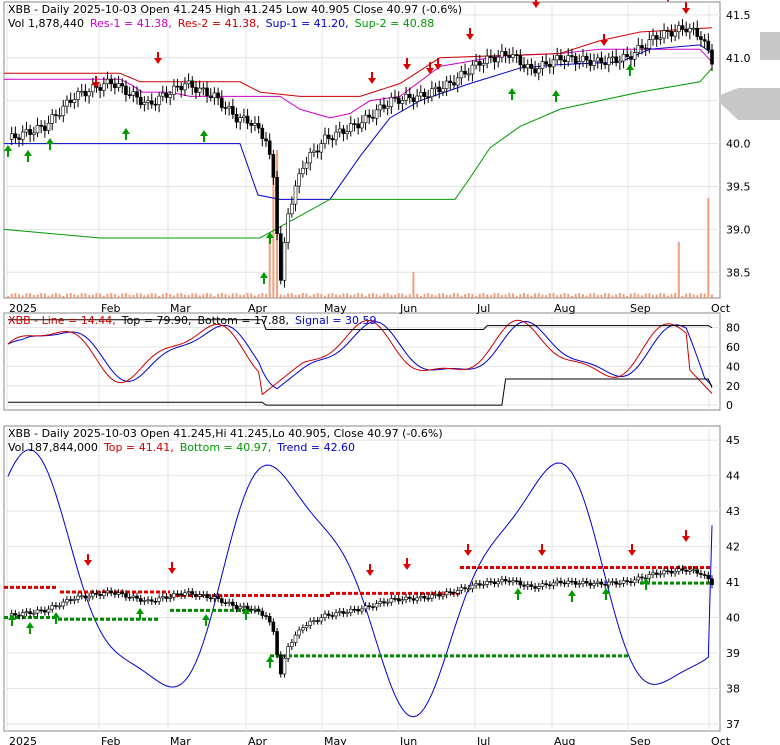 The height and width of the screenshot is (745, 780). I want to click on y-tick-label: 39.5, so click(738, 186).